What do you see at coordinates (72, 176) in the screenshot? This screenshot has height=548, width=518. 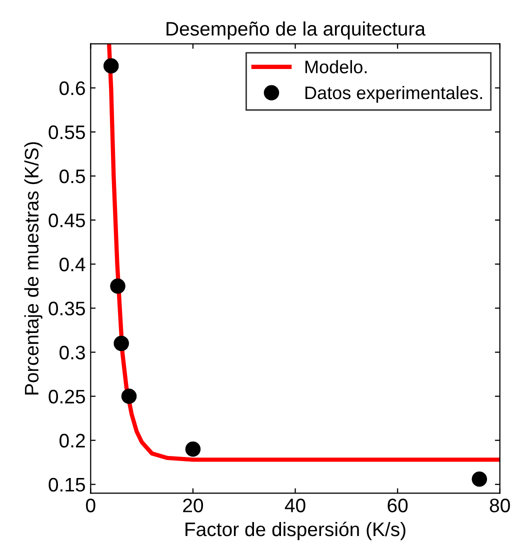 I see `y-tick-label: 0.5` at bounding box center [72, 176].